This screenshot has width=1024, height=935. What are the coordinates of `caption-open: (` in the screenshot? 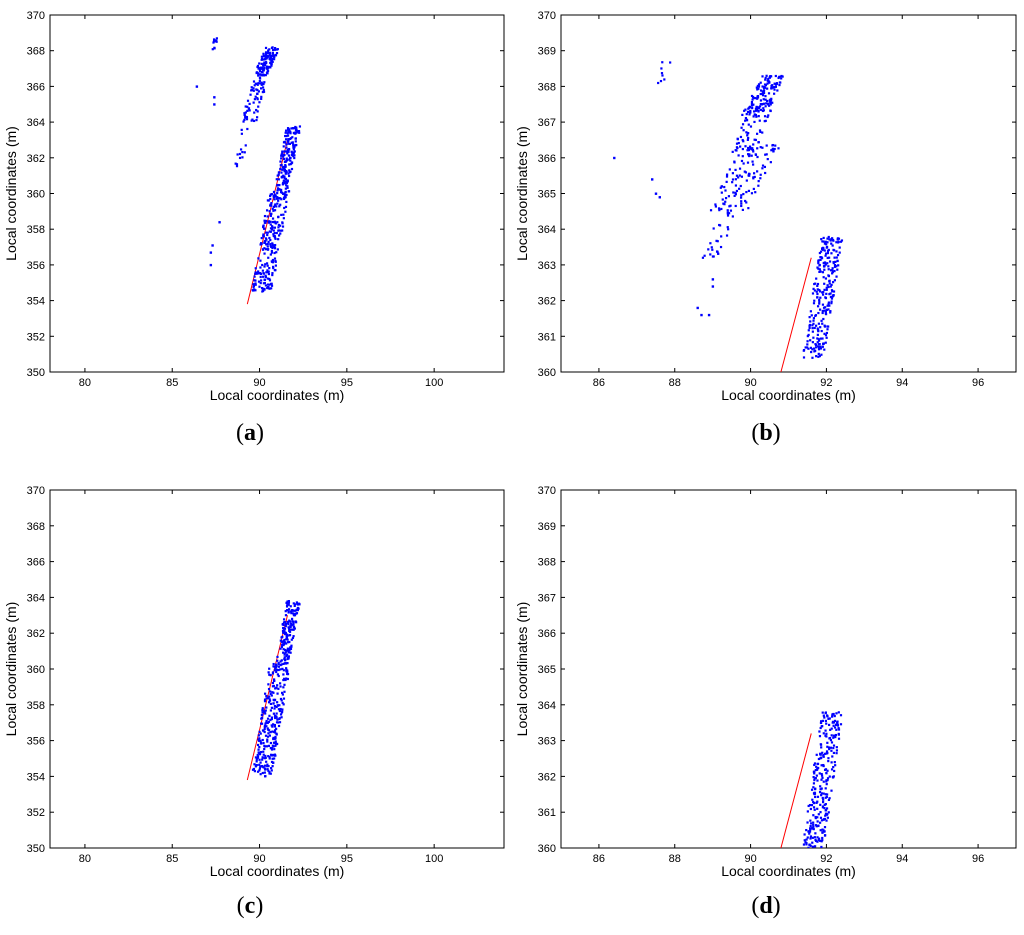 It's located at (240, 433).